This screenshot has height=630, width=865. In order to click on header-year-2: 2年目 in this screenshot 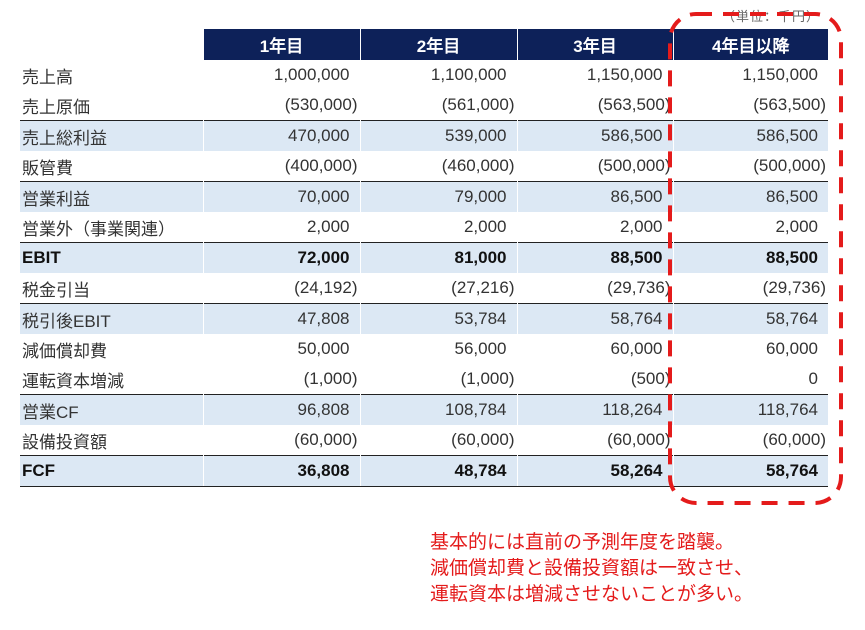, I will do `click(438, 44)`.